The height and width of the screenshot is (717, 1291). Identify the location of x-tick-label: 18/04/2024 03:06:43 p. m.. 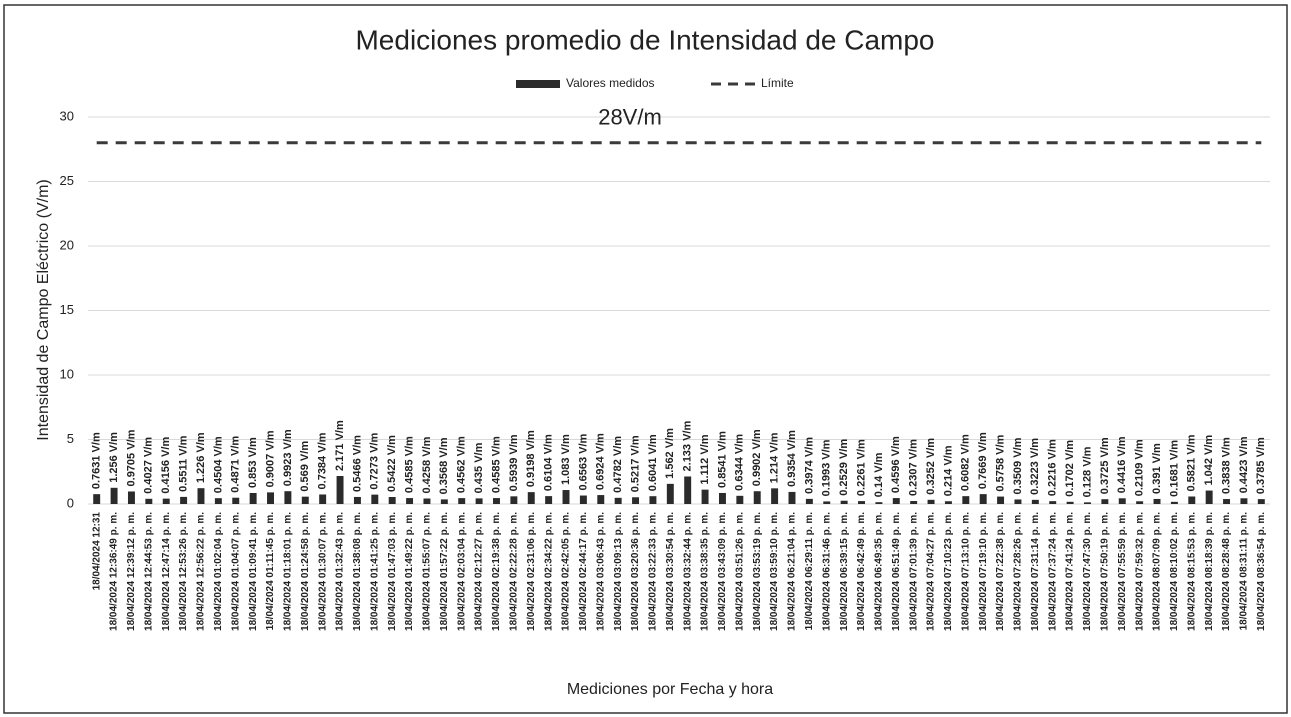
(600, 571).